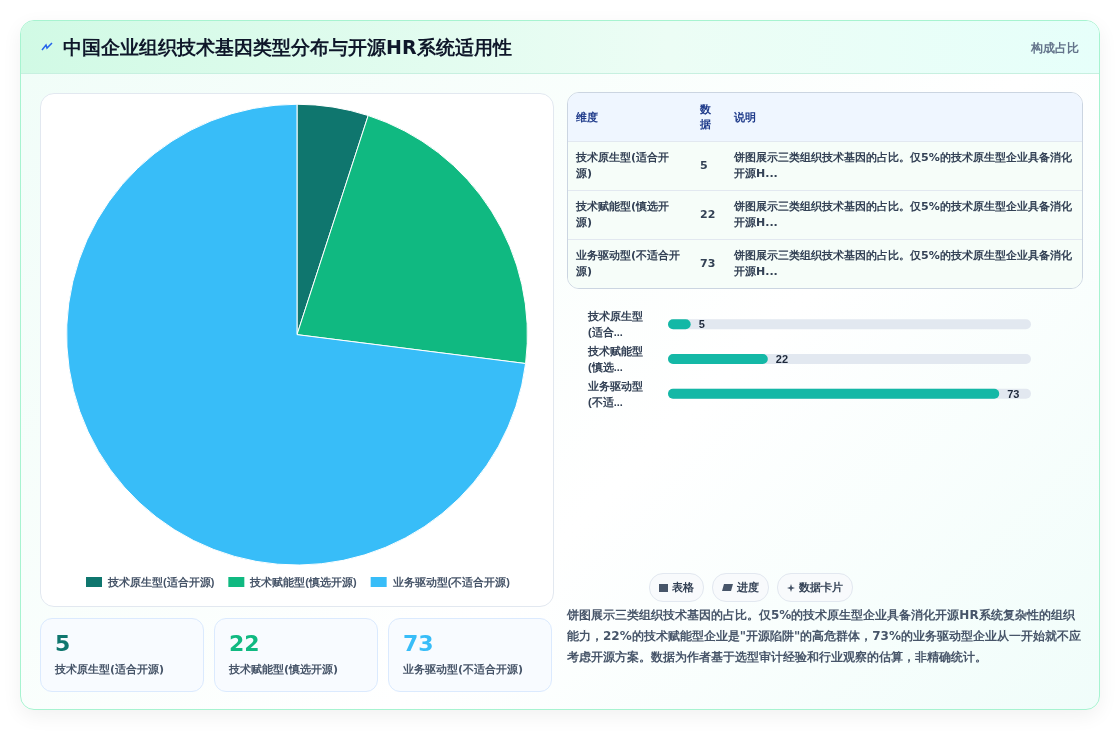  Describe the element at coordinates (1055, 48) in the screenshot. I see `text: 构成占比` at that location.